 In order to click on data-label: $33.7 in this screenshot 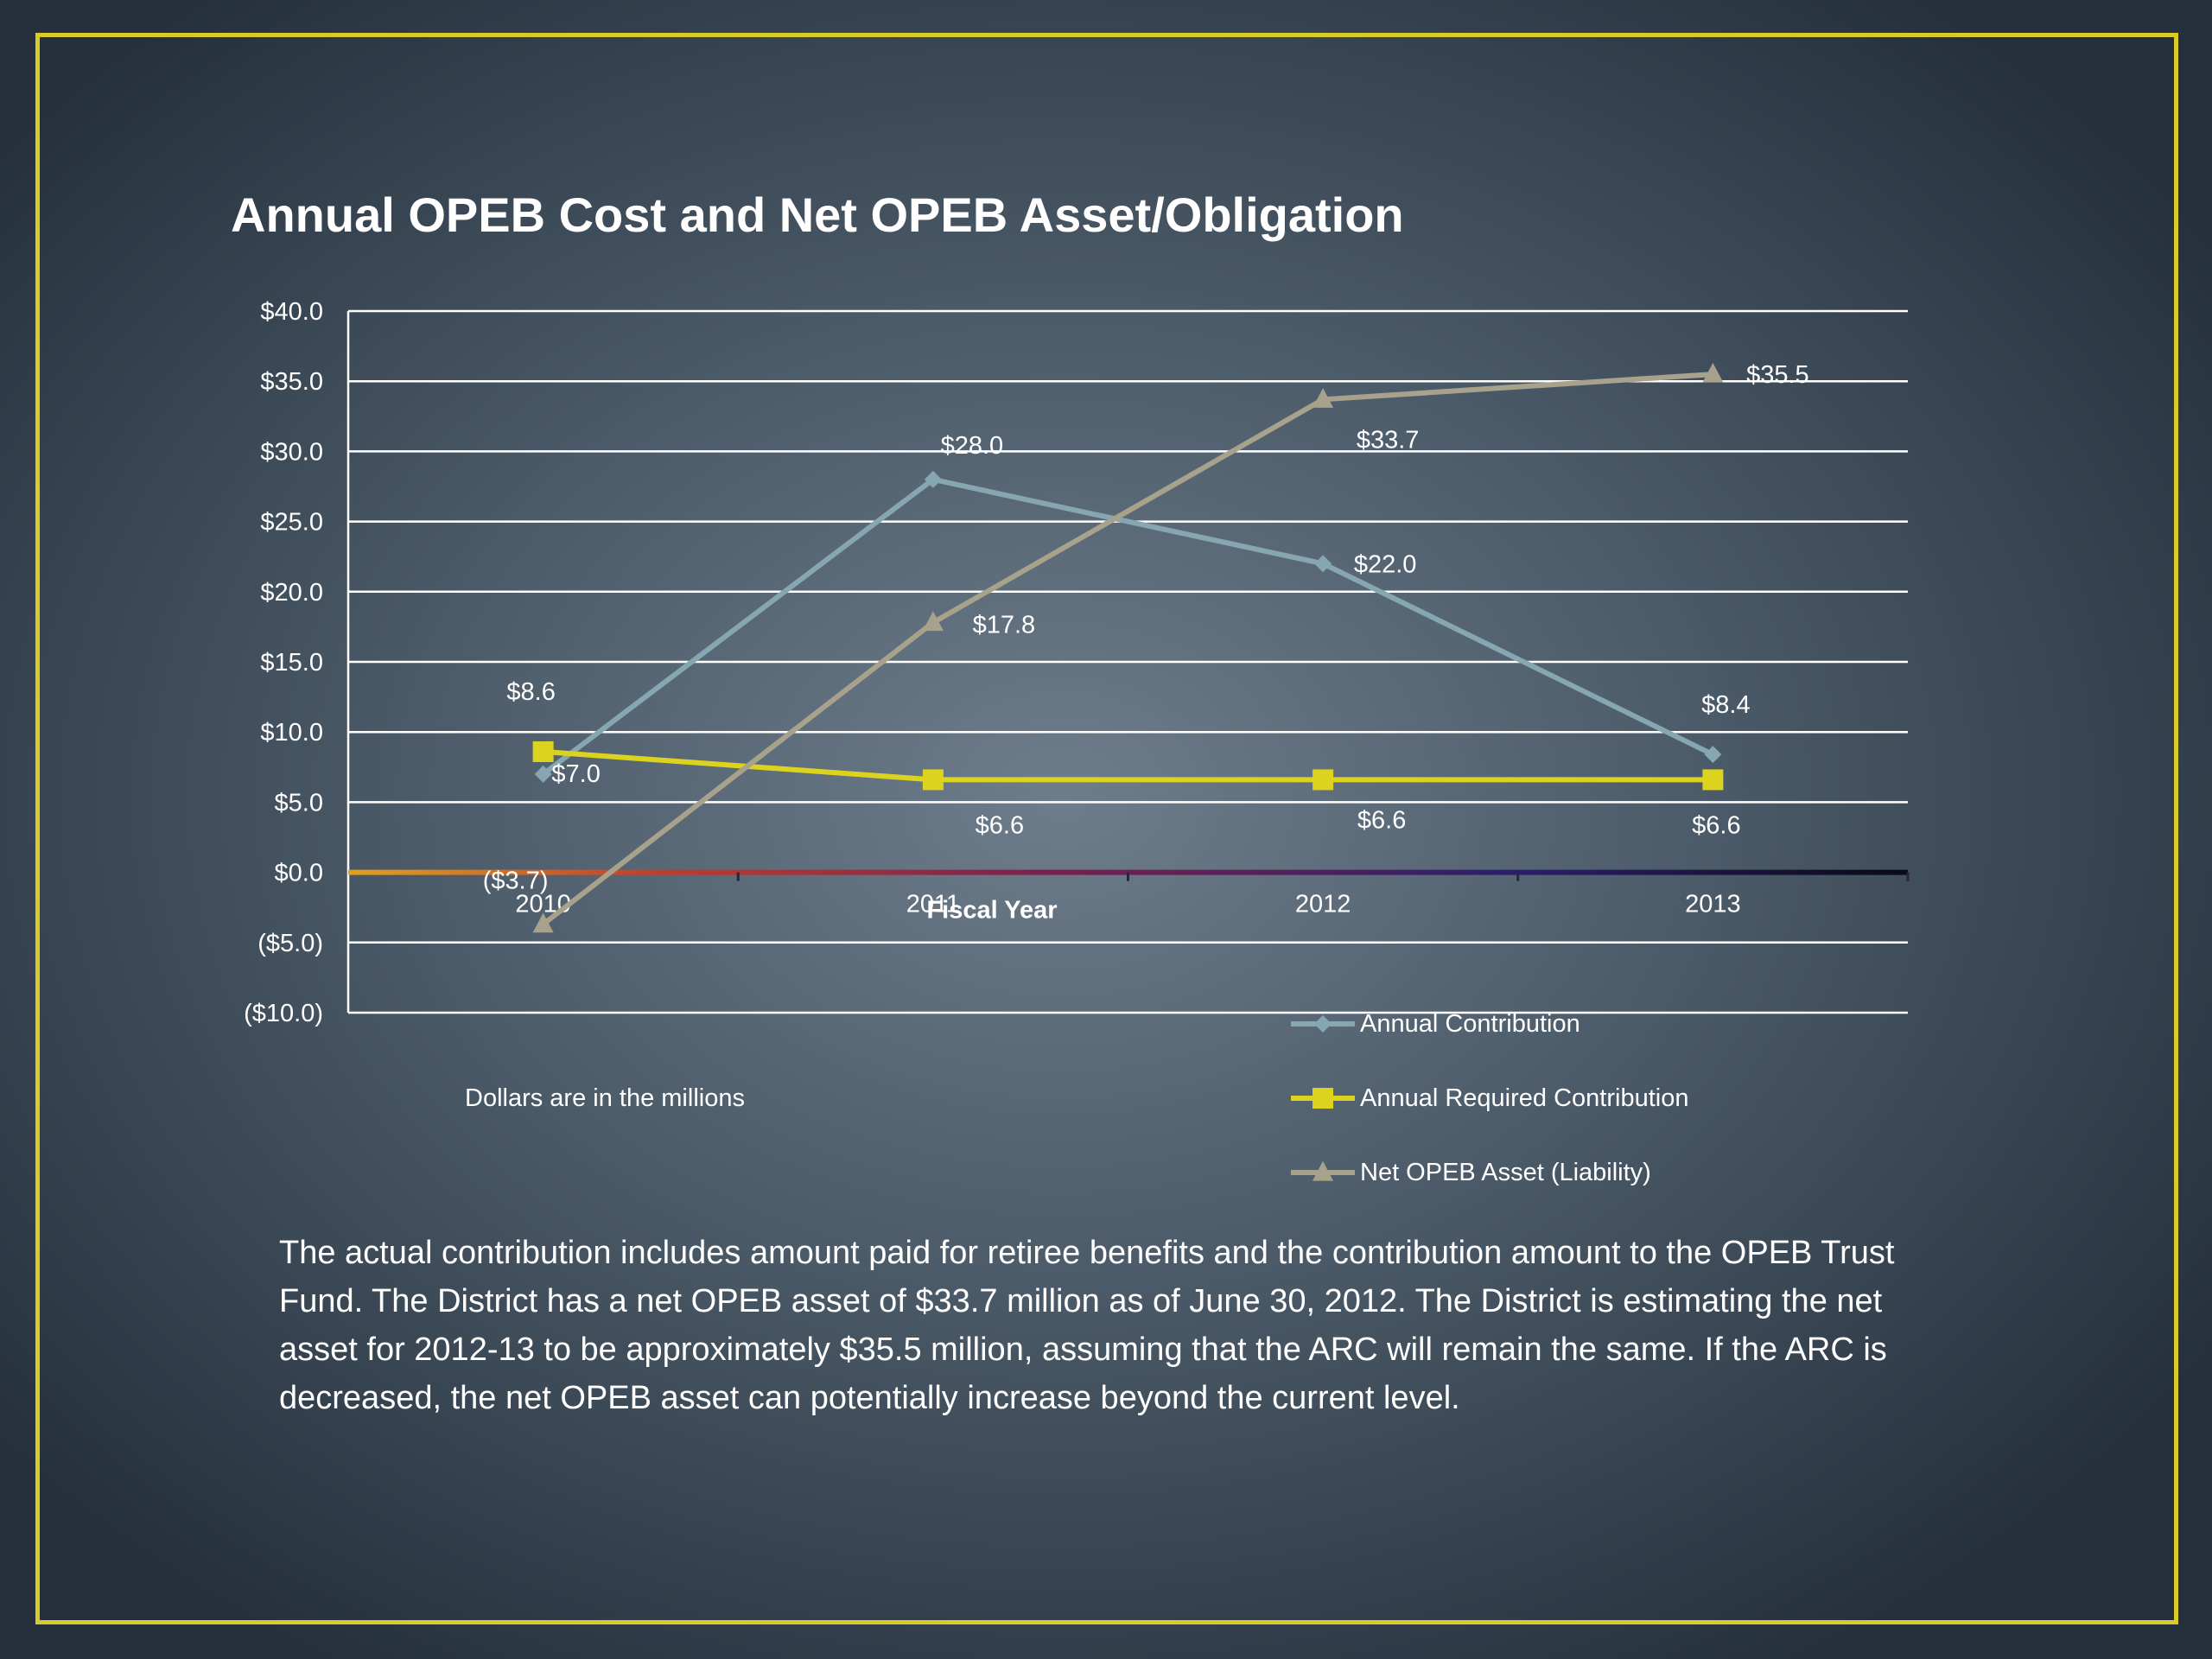, I will do `click(1388, 440)`.